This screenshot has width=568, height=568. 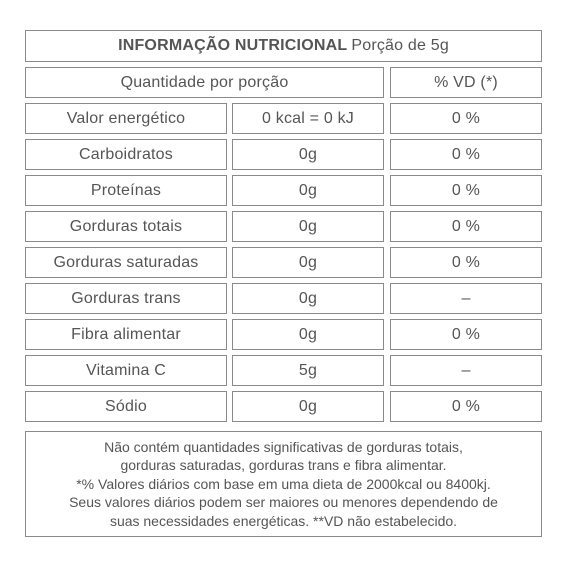 I want to click on nutrient-name: Vitamina C, so click(x=126, y=370).